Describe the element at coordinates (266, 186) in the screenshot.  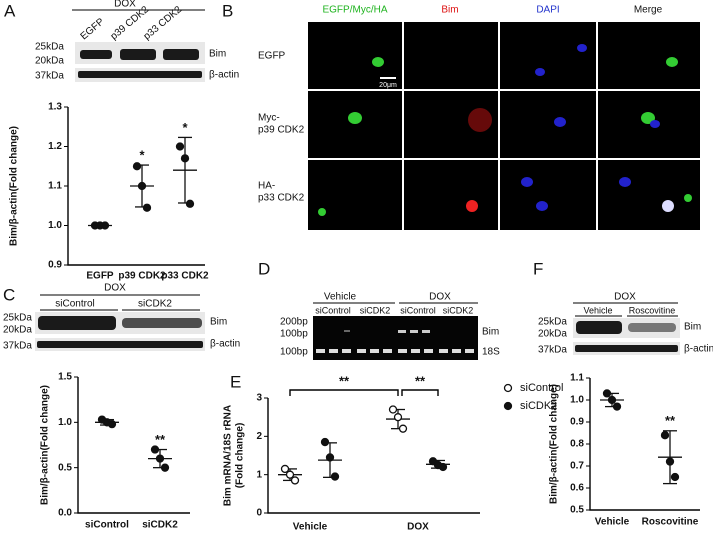
I see `row-label: HA-` at that location.